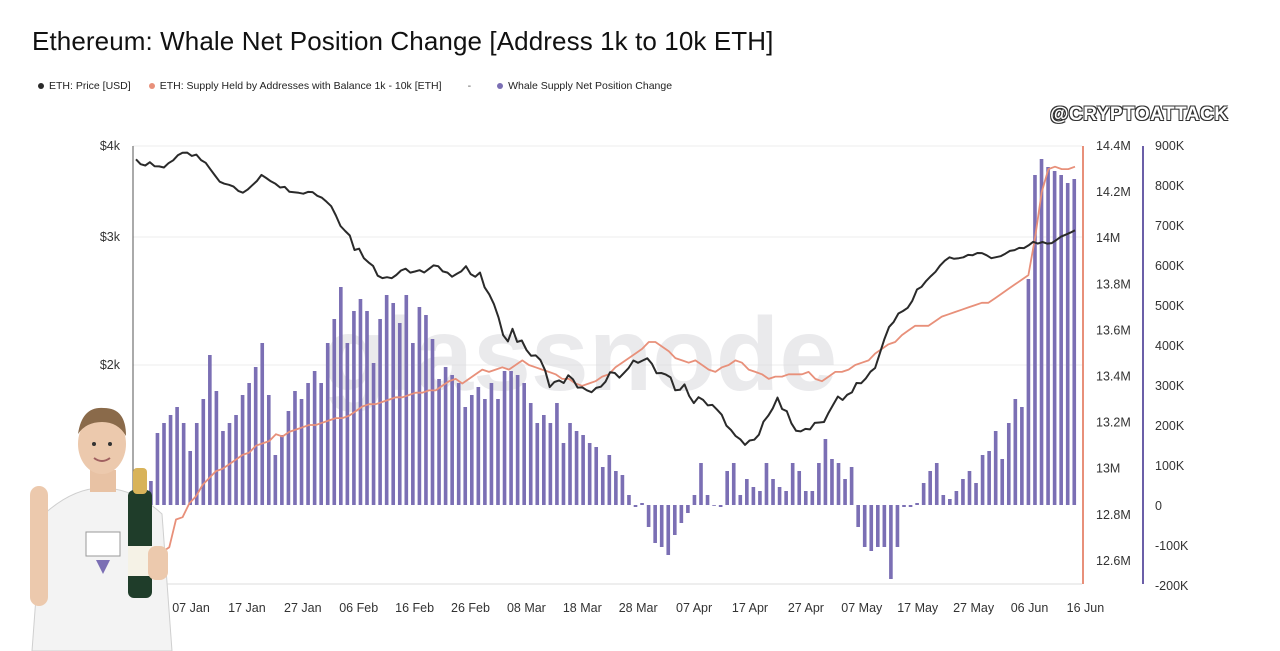  What do you see at coordinates (584, 86) in the screenshot?
I see `legend-item-net-change: Whale Supply Net Position Change` at bounding box center [584, 86].